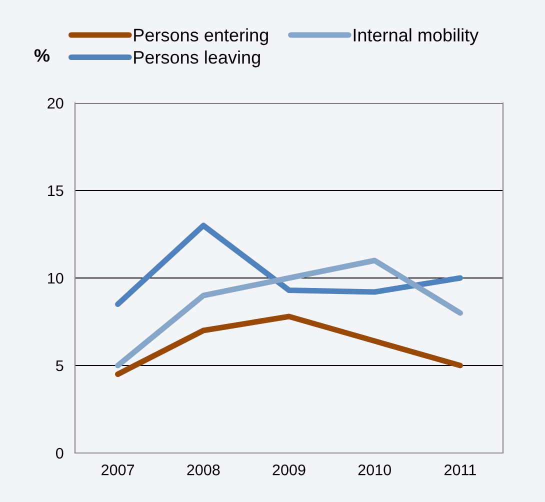 The height and width of the screenshot is (502, 545). What do you see at coordinates (460, 470) in the screenshot?
I see `x-tick-label: 2011` at bounding box center [460, 470].